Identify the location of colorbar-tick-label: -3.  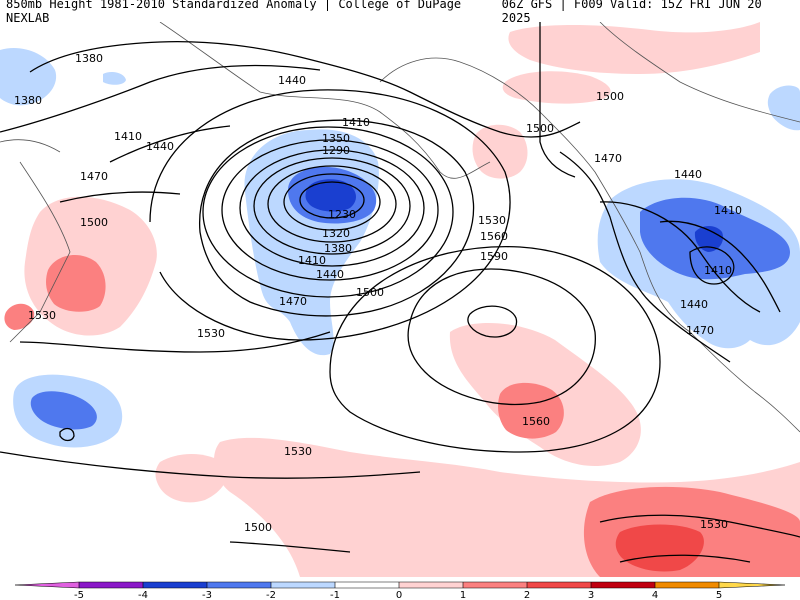
(207, 595).